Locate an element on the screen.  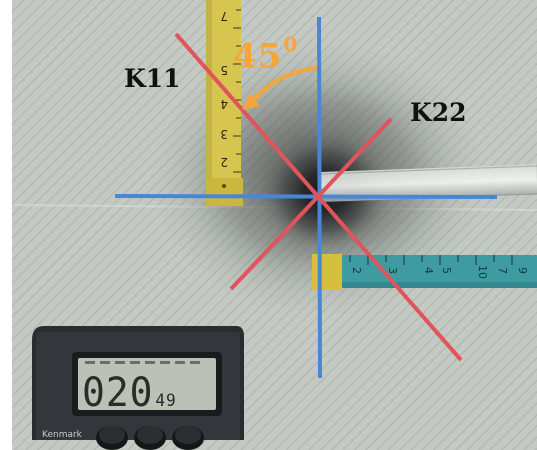
timer-main-digits: 020 is located at coordinates (118, 393).